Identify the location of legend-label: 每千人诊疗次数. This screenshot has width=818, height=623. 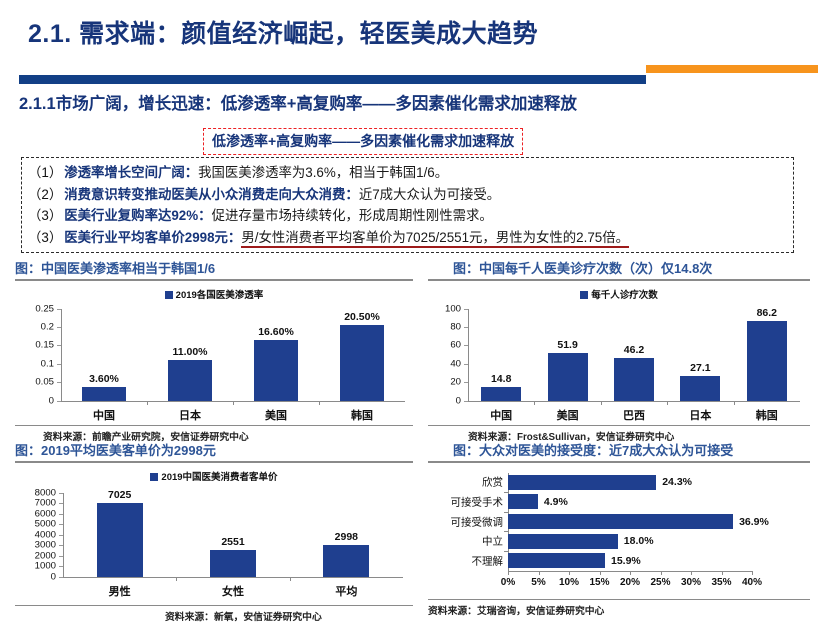
(624, 295).